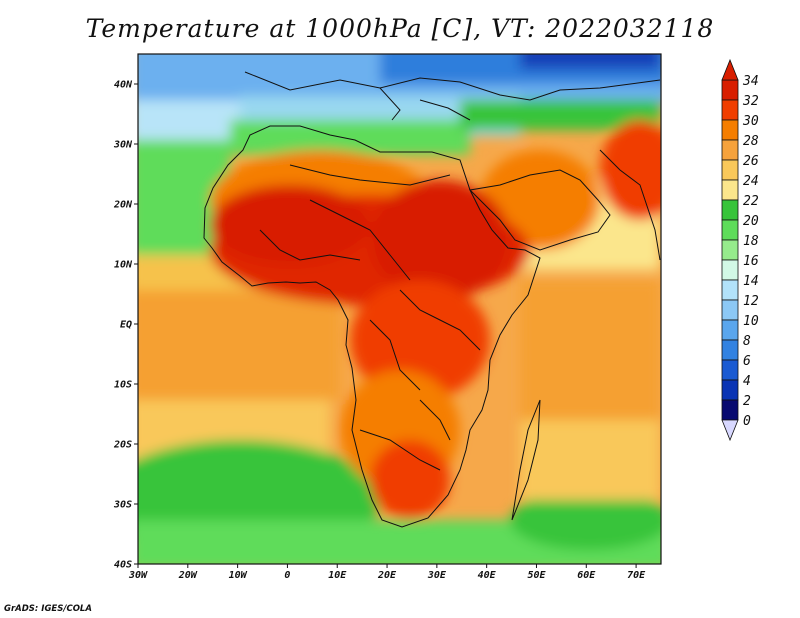 Image resolution: width=800 pixels, height=618 pixels. I want to click on lat-label: 40S, so click(123, 565).